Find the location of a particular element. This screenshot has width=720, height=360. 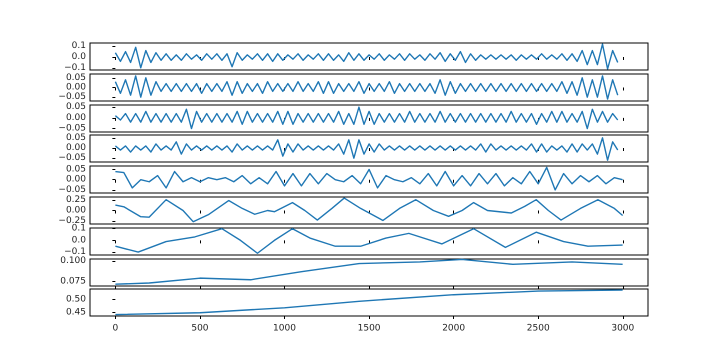

y-tick-label: 0.50 is located at coordinates (76, 299).